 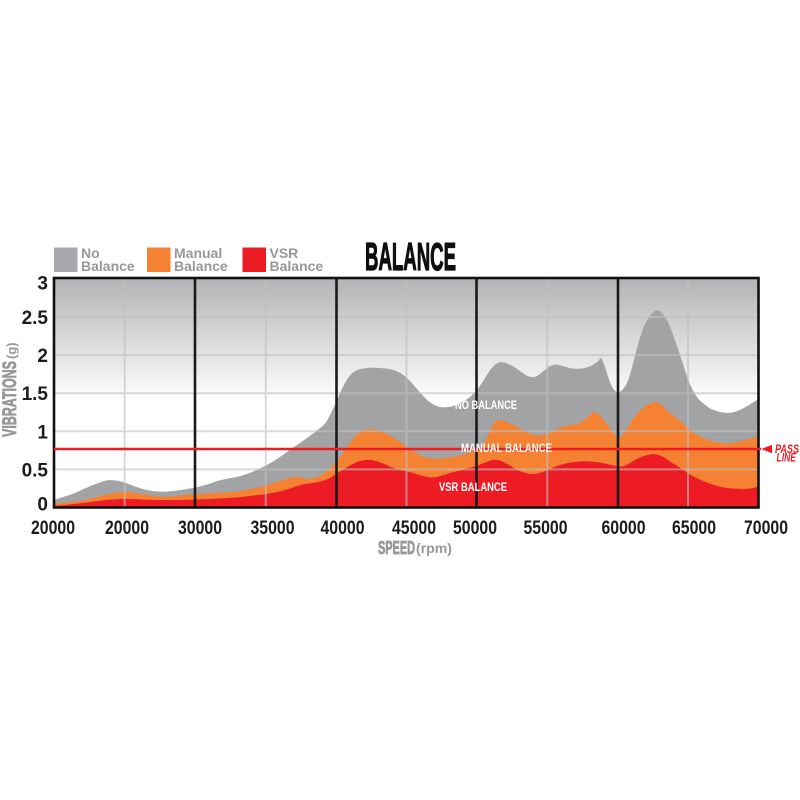 I want to click on svg-text: 0, so click(x=42, y=505).